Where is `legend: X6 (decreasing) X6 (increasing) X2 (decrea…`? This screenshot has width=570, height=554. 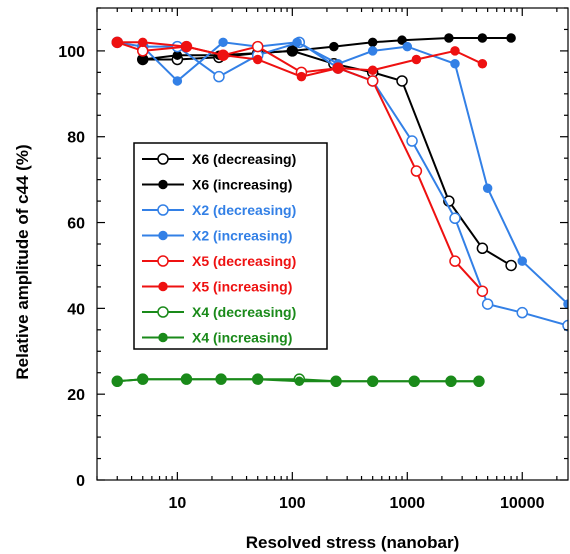
legend: X6 (decreasing) X6 (increasing) X2 (decrea… is located at coordinates (230, 246).